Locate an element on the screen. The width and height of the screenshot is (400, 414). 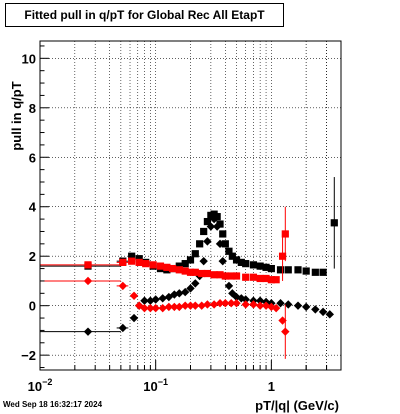
y-tick-label: 2 is located at coordinates (32, 256).